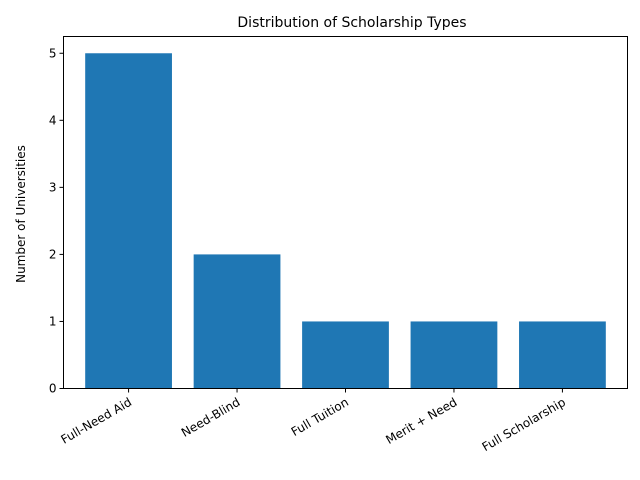 This screenshot has height=480, width=640. I want to click on y-tick-label: 0, so click(53, 389).